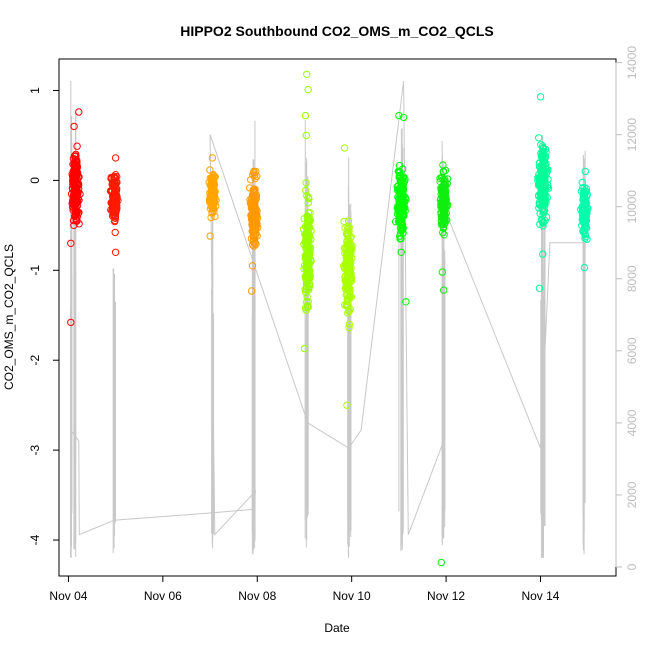 This screenshot has height=650, width=650. I want to click on x-tick-label: Nov 08, so click(257, 596).